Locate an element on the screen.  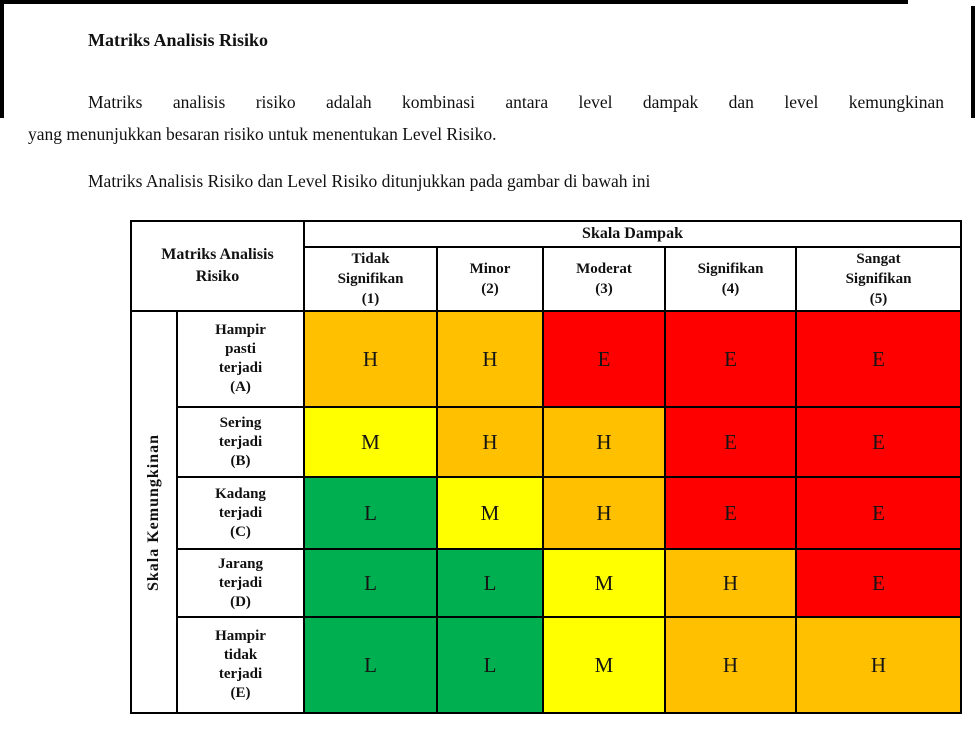
impact-level-header: Minor (2) is located at coordinates (490, 279).